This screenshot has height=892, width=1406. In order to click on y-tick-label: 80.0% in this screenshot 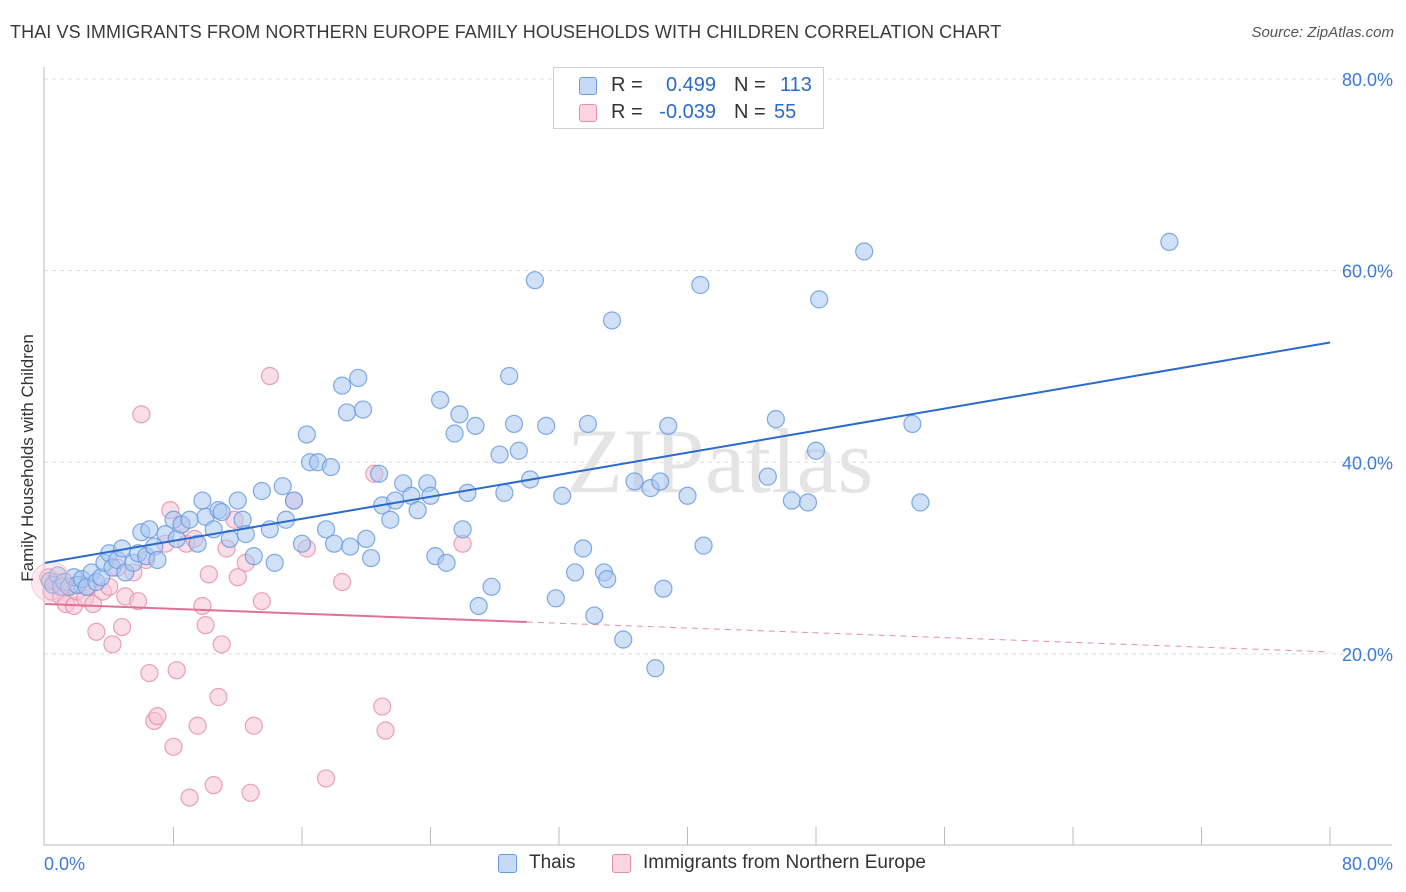, I will do `click(1367, 80)`.